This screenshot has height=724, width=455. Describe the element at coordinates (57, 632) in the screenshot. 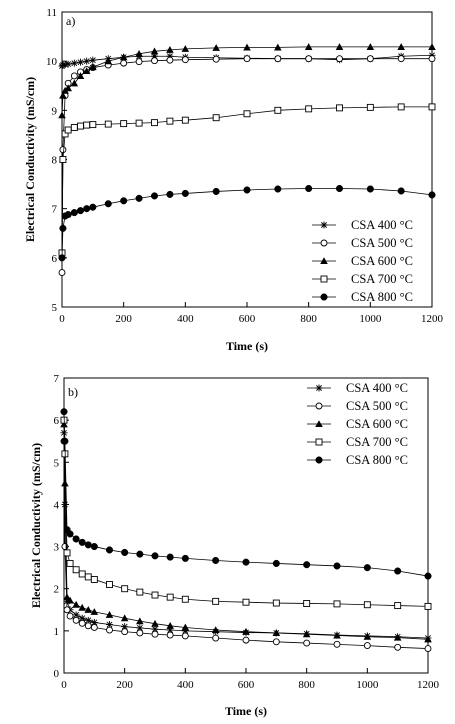

I see `y-tick-label: 1` at that location.